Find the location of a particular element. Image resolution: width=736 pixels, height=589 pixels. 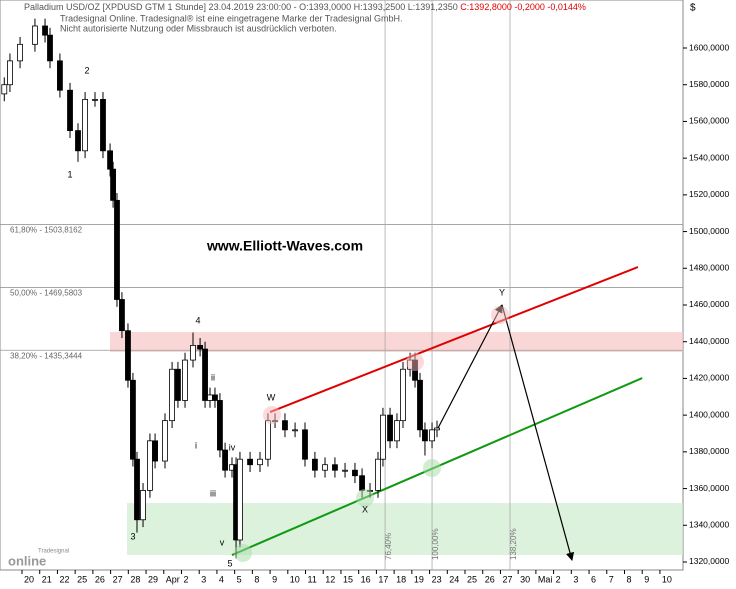

y-tick-label: 1600,0000 is located at coordinates (709, 47).